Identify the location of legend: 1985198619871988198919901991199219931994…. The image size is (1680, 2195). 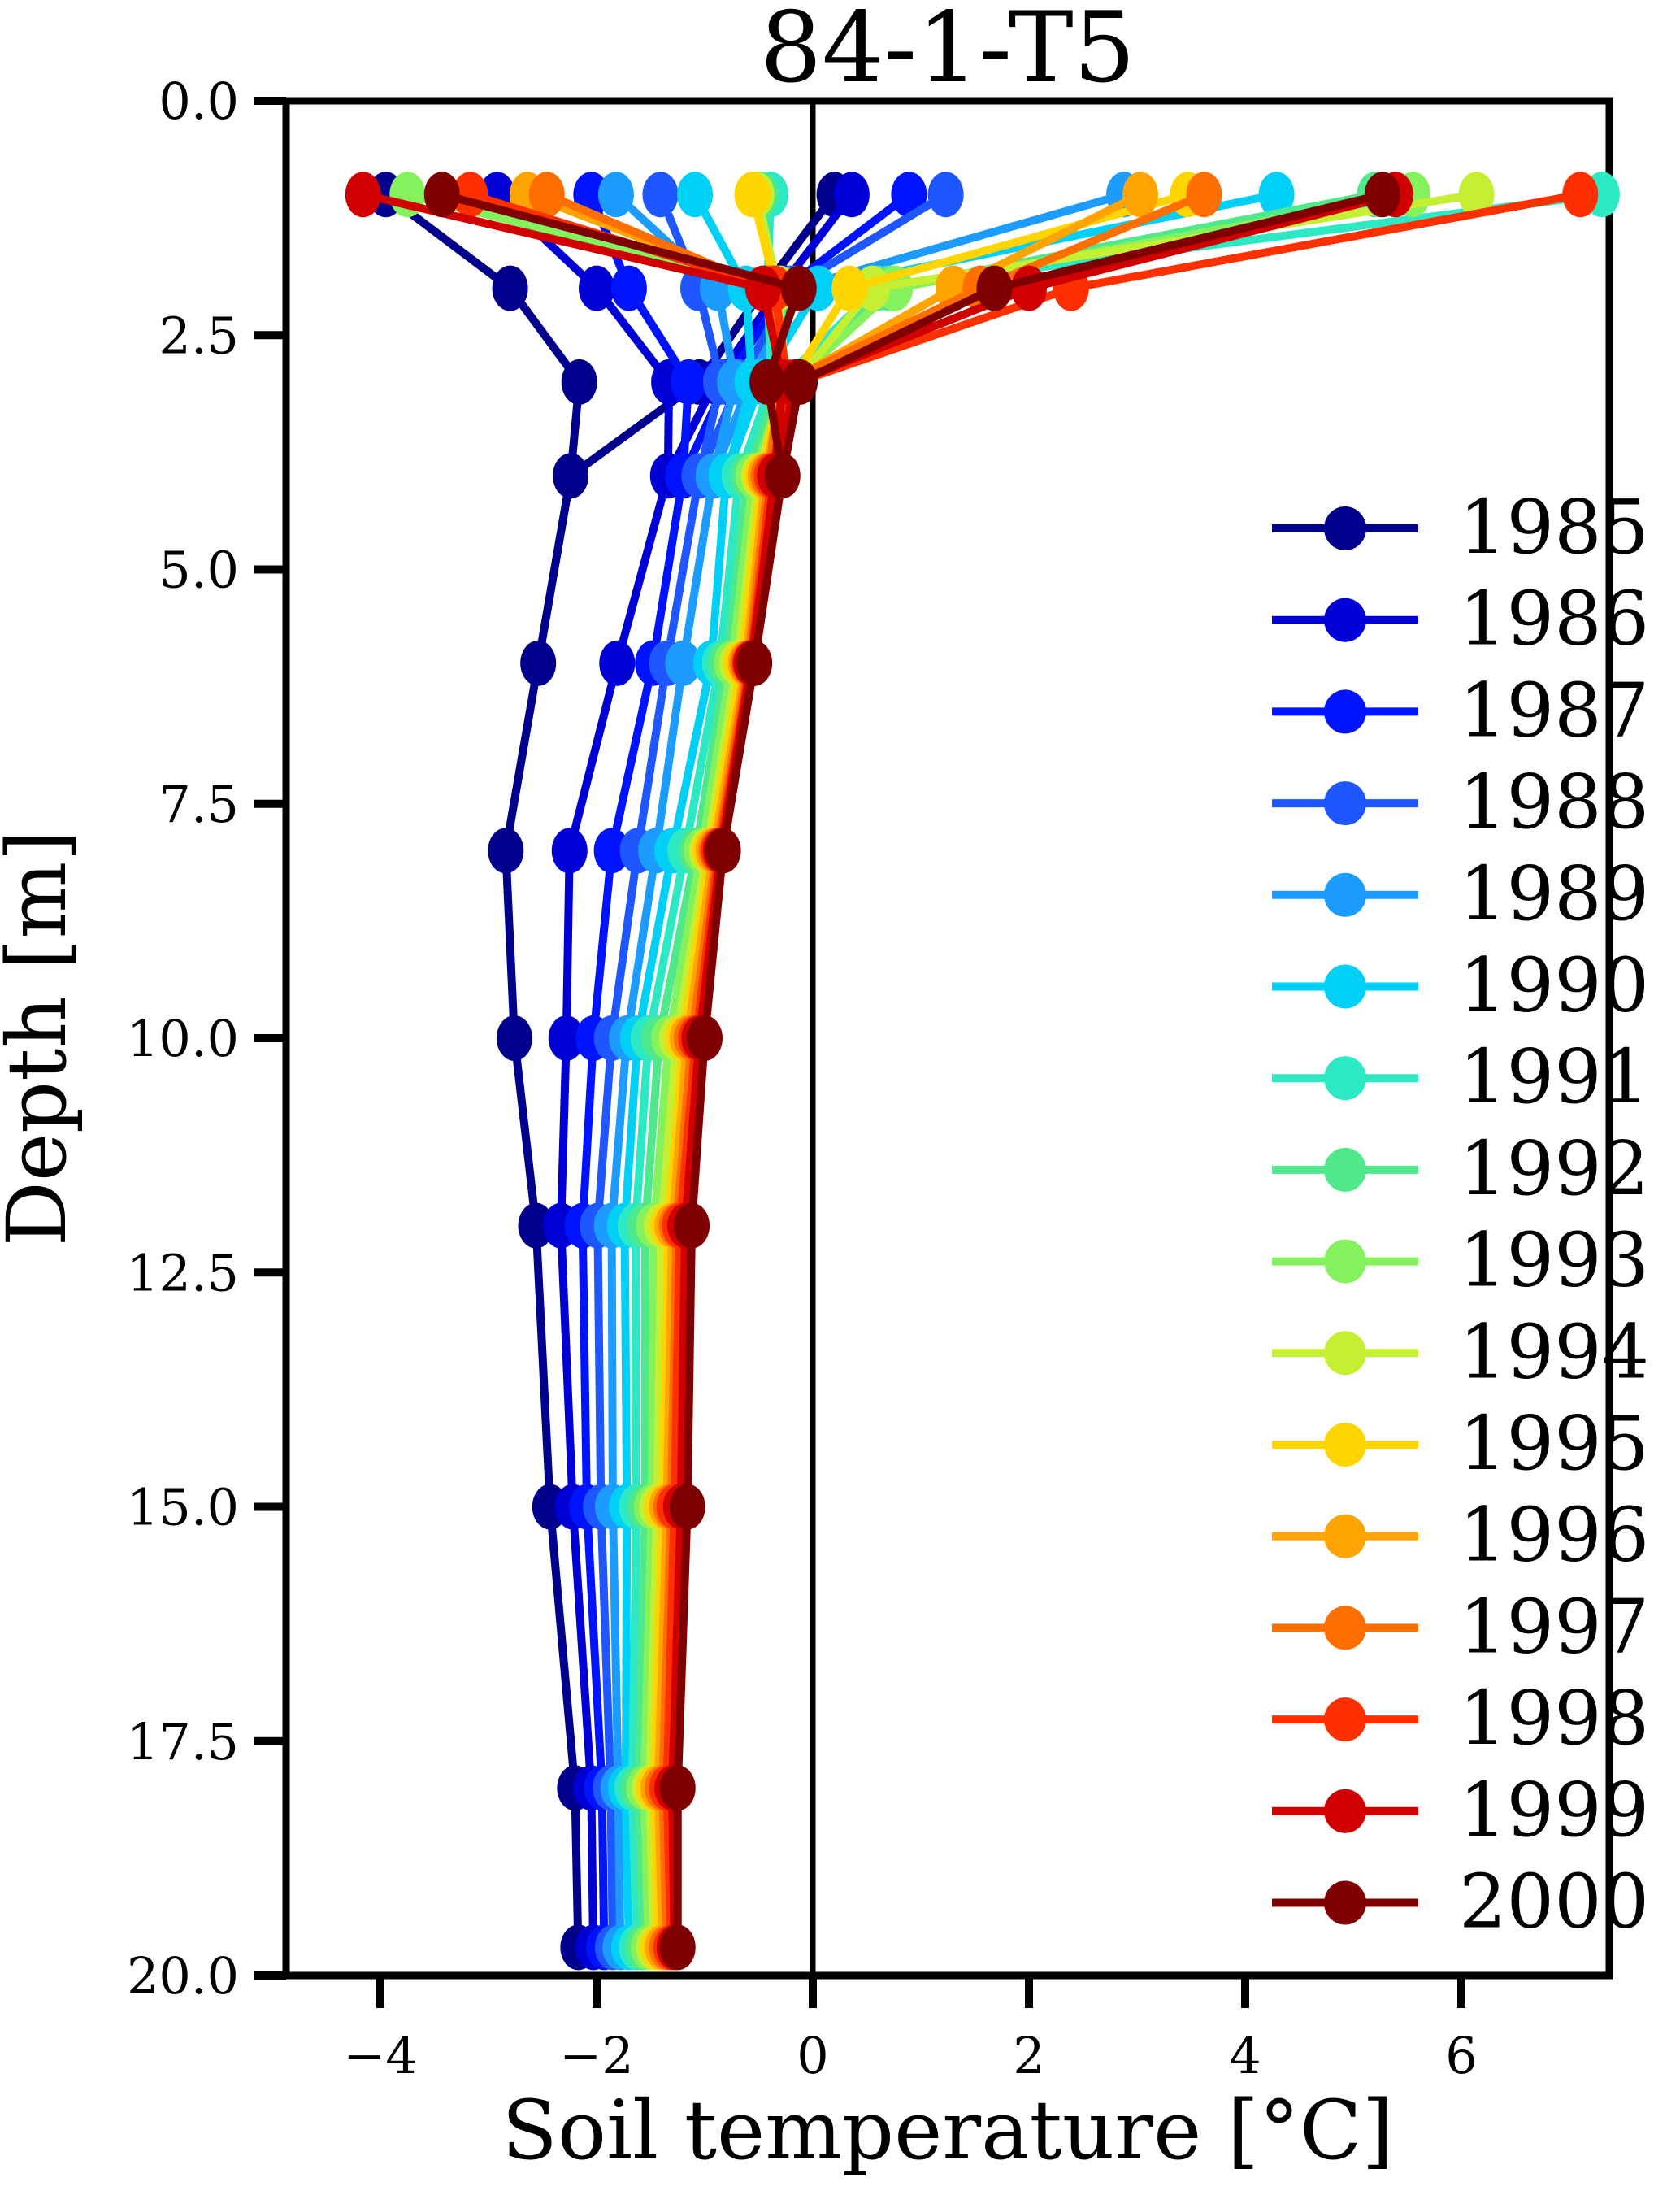
(1460, 1215).